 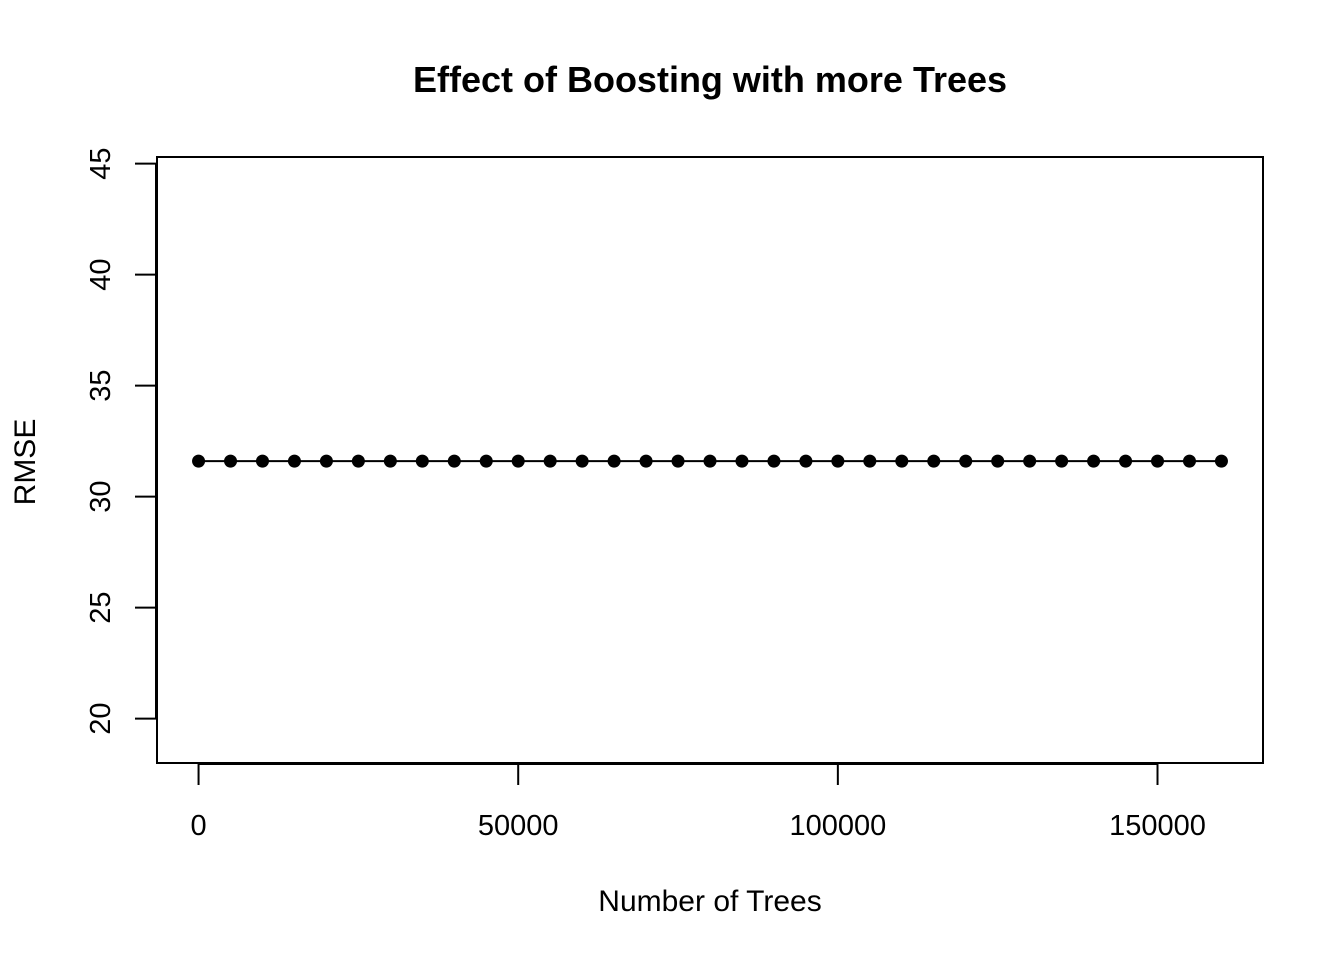 I want to click on x-axis: 0 50000 100000 150000, so click(x=698, y=802).